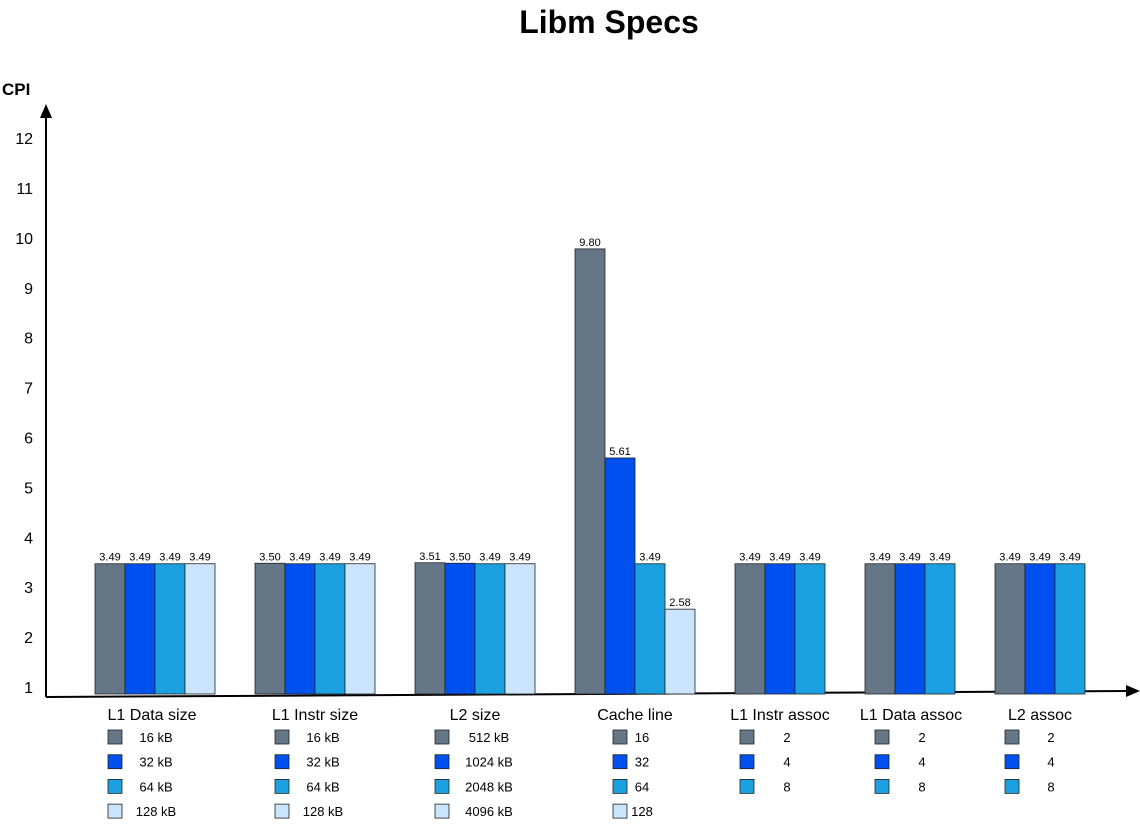 The height and width of the screenshot is (827, 1140). What do you see at coordinates (16, 89) in the screenshot?
I see `y-axis-label: CPI` at bounding box center [16, 89].